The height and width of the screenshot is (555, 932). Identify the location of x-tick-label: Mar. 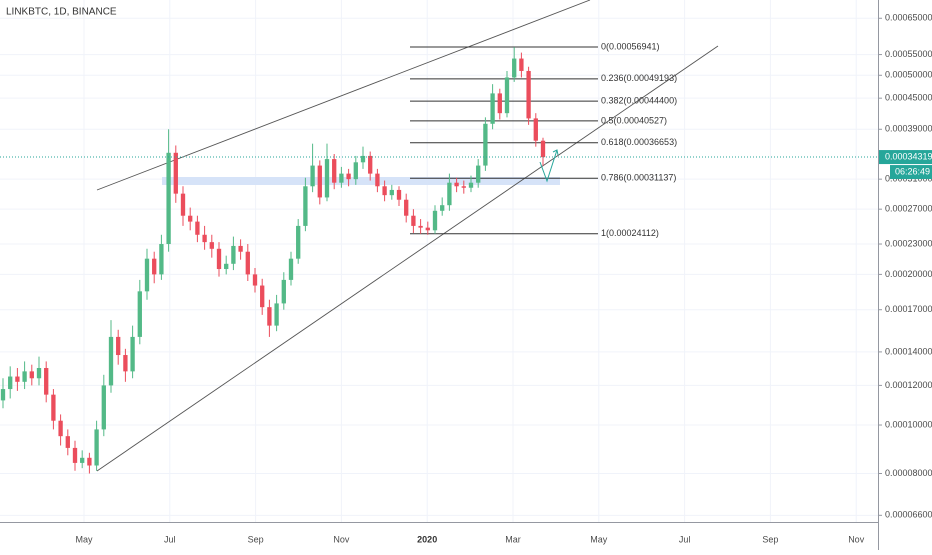
(513, 539).